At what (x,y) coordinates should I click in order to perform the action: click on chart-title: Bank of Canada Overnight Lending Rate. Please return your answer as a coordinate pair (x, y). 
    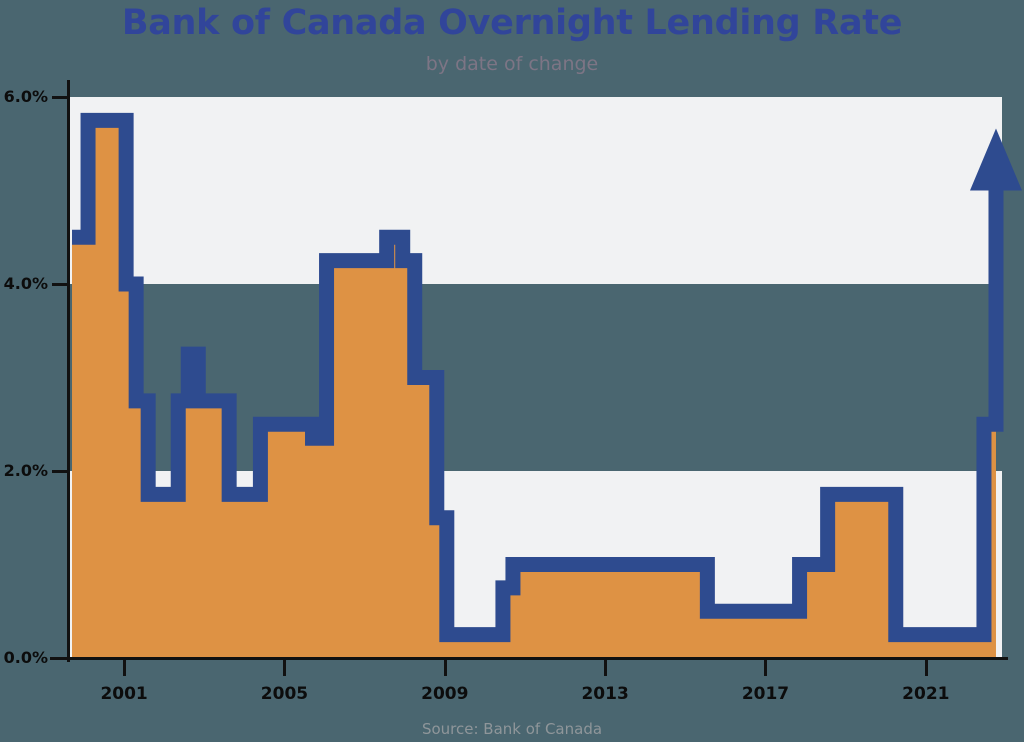
    Looking at the image, I should click on (512, 23).